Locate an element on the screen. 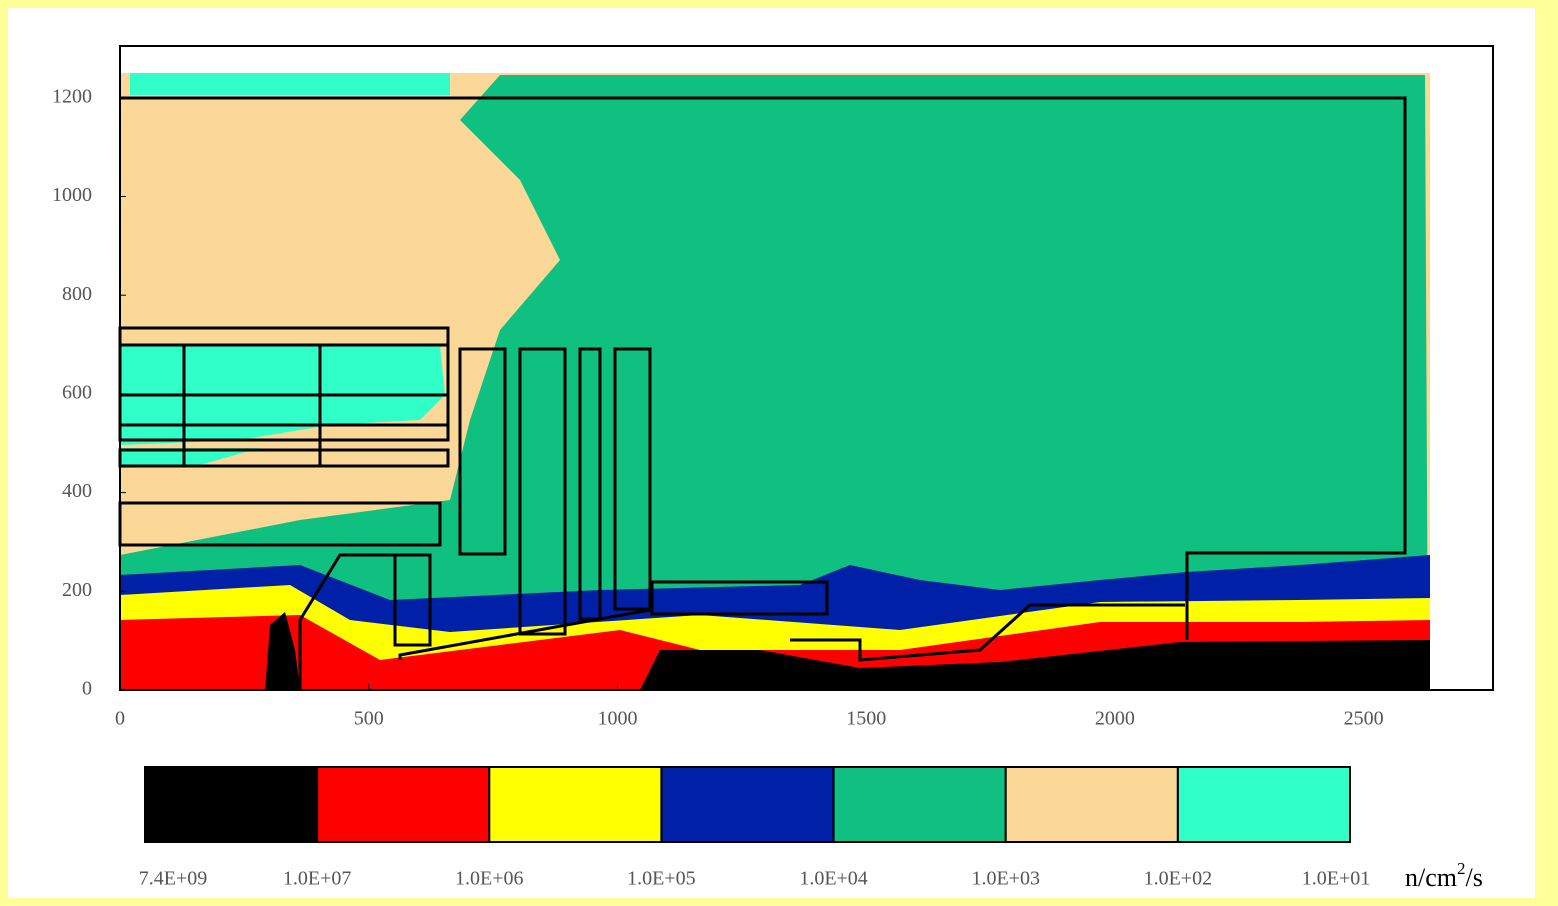  colorbar-label: 1.0E+02 is located at coordinates (1178, 879).